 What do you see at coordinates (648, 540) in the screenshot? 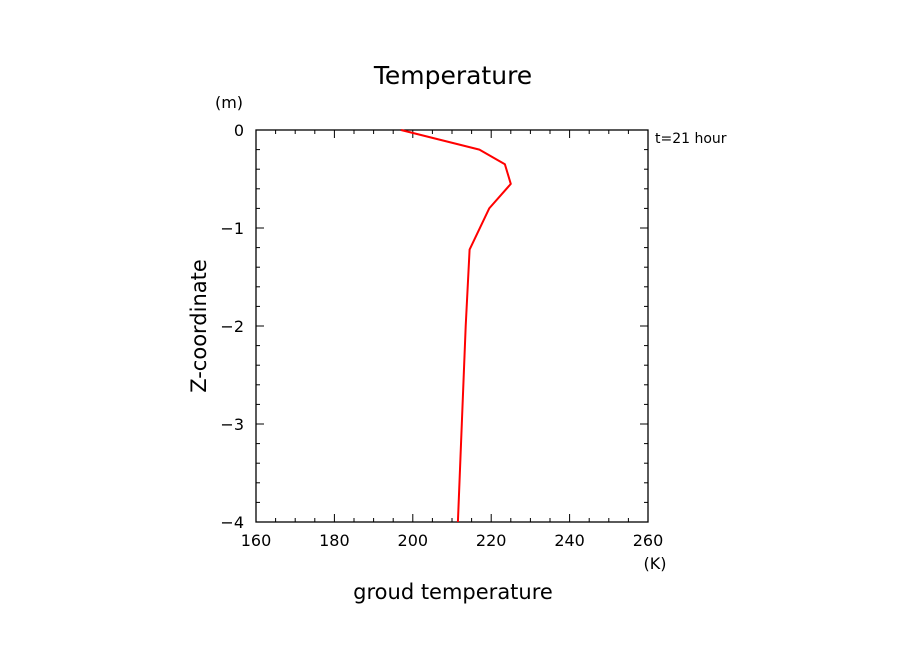
I see `x-tick-label: 260` at bounding box center [648, 540].